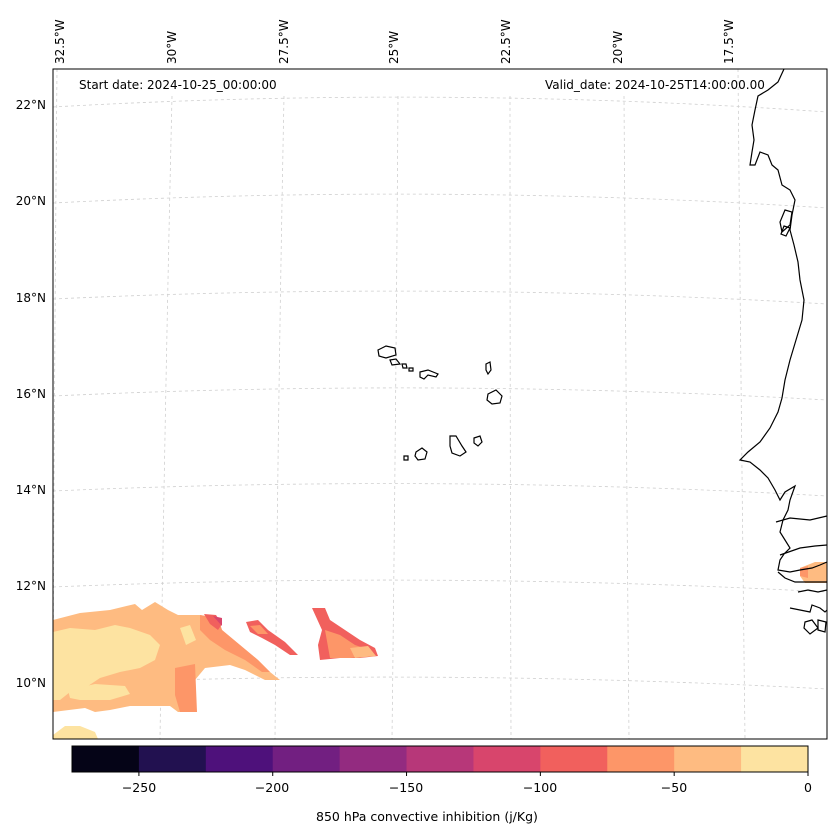  What do you see at coordinates (215, 670) in the screenshot?
I see `cin-field-southwest` at bounding box center [215, 670].